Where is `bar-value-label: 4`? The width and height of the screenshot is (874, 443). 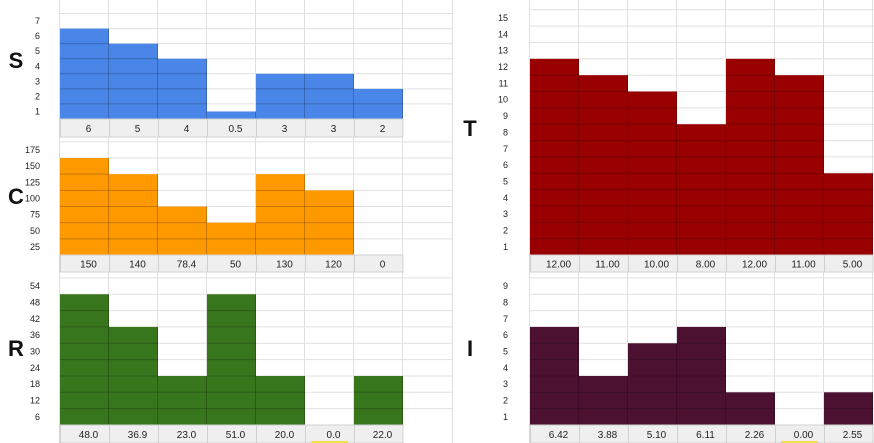
bar-value-label: 4 is located at coordinates (187, 129).